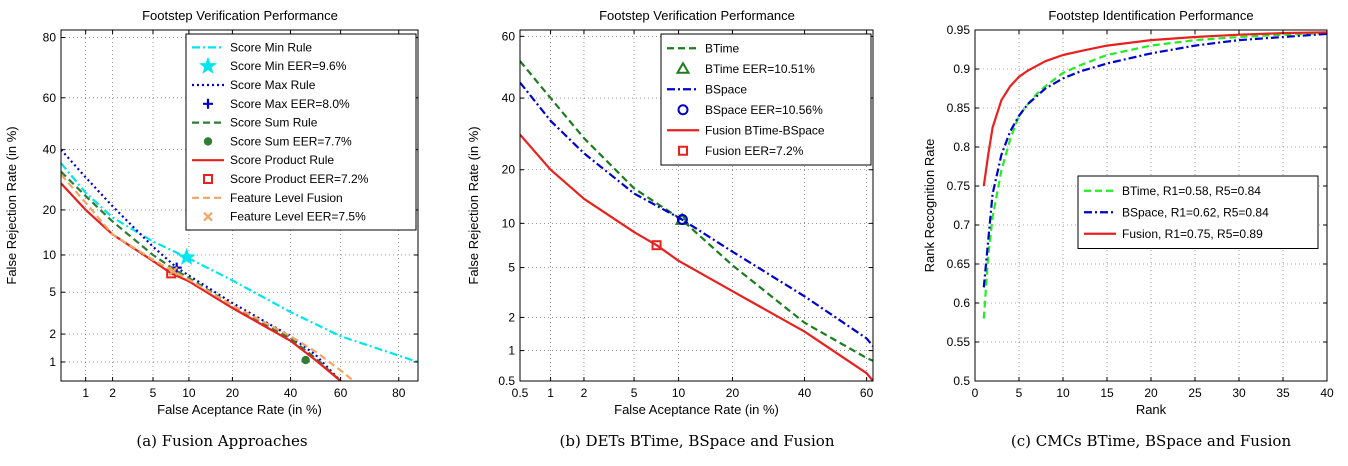 The image size is (1348, 466). I want to click on x-tick-label: 35, so click(1283, 393).